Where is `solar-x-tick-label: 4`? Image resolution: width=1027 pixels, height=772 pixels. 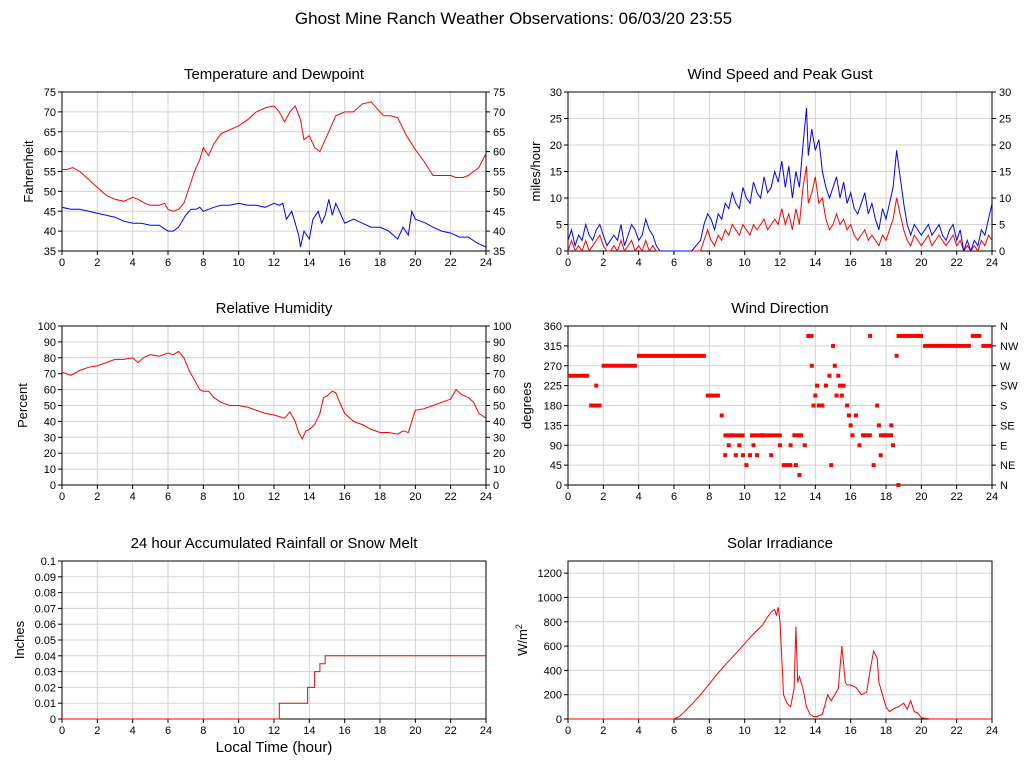
solar-x-tick-label: 4 is located at coordinates (639, 731).